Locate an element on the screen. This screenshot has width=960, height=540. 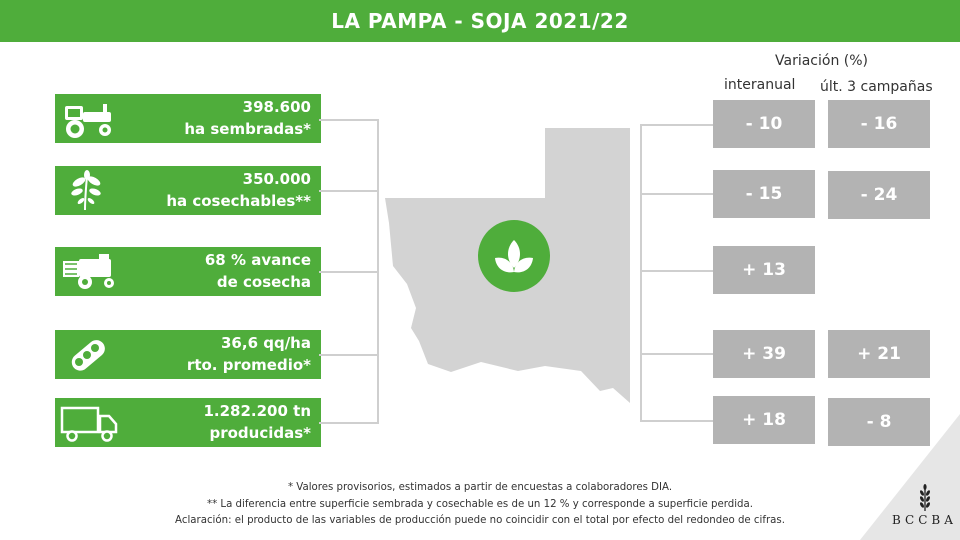
right-connector is located at coordinates (677, 273).